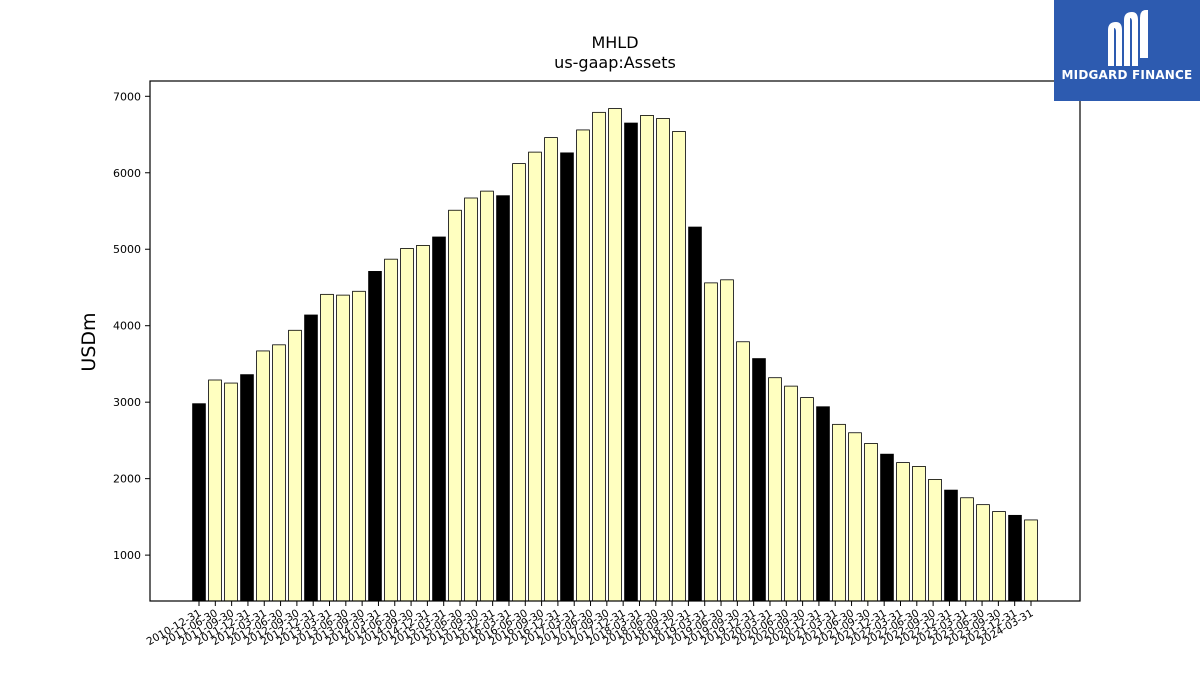  I want to click on y-tick-label: 2000, so click(127, 479).